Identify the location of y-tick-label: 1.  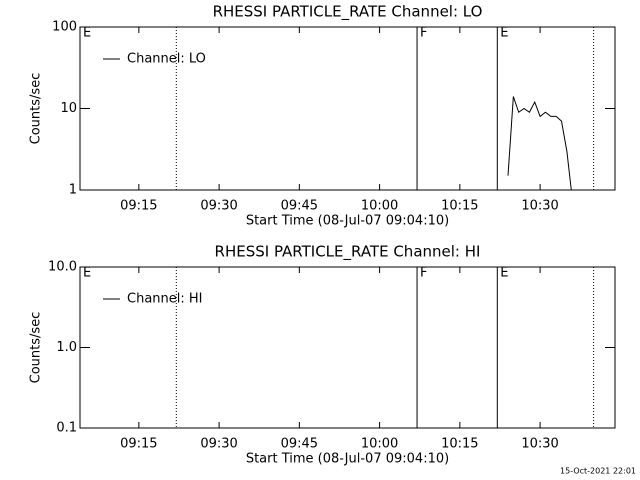
(73, 190).